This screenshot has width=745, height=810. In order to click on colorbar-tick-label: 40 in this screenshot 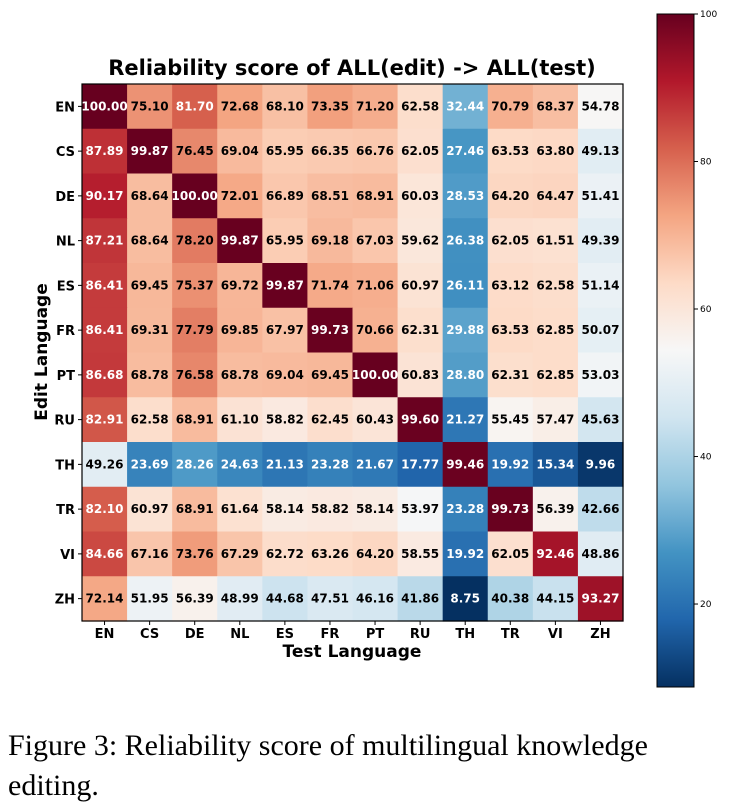, I will do `click(706, 458)`.